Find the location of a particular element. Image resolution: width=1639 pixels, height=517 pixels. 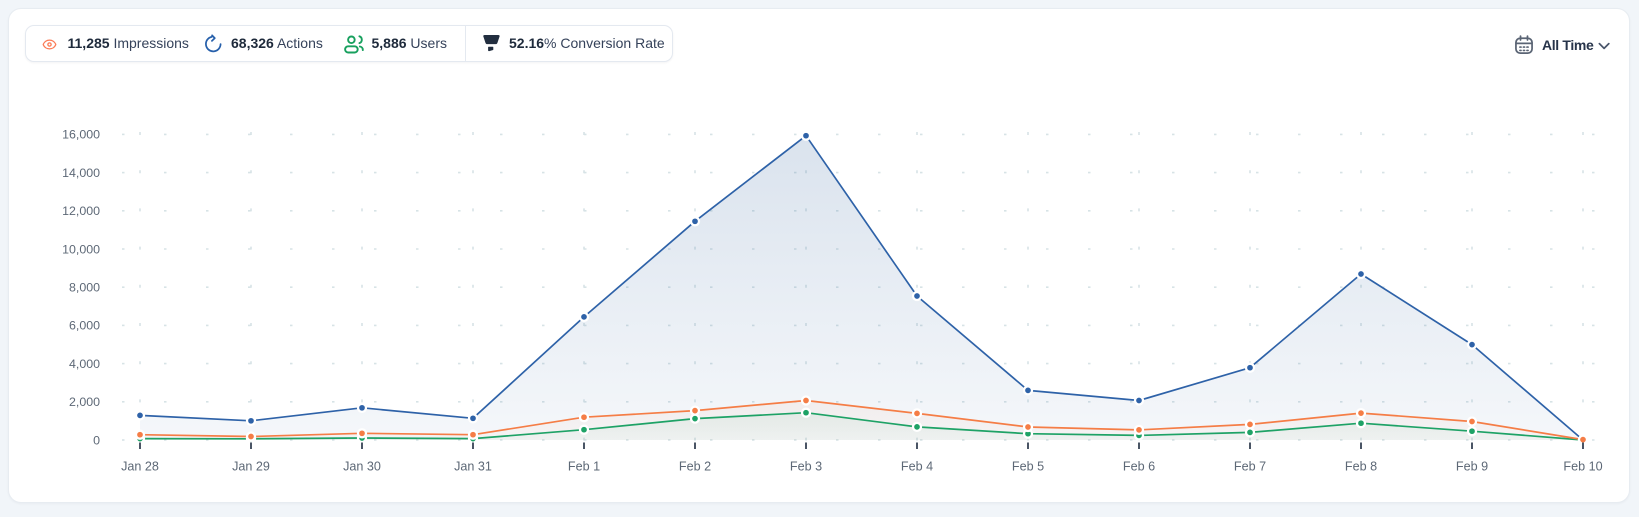

svg-text: 14,000 is located at coordinates (81, 173).